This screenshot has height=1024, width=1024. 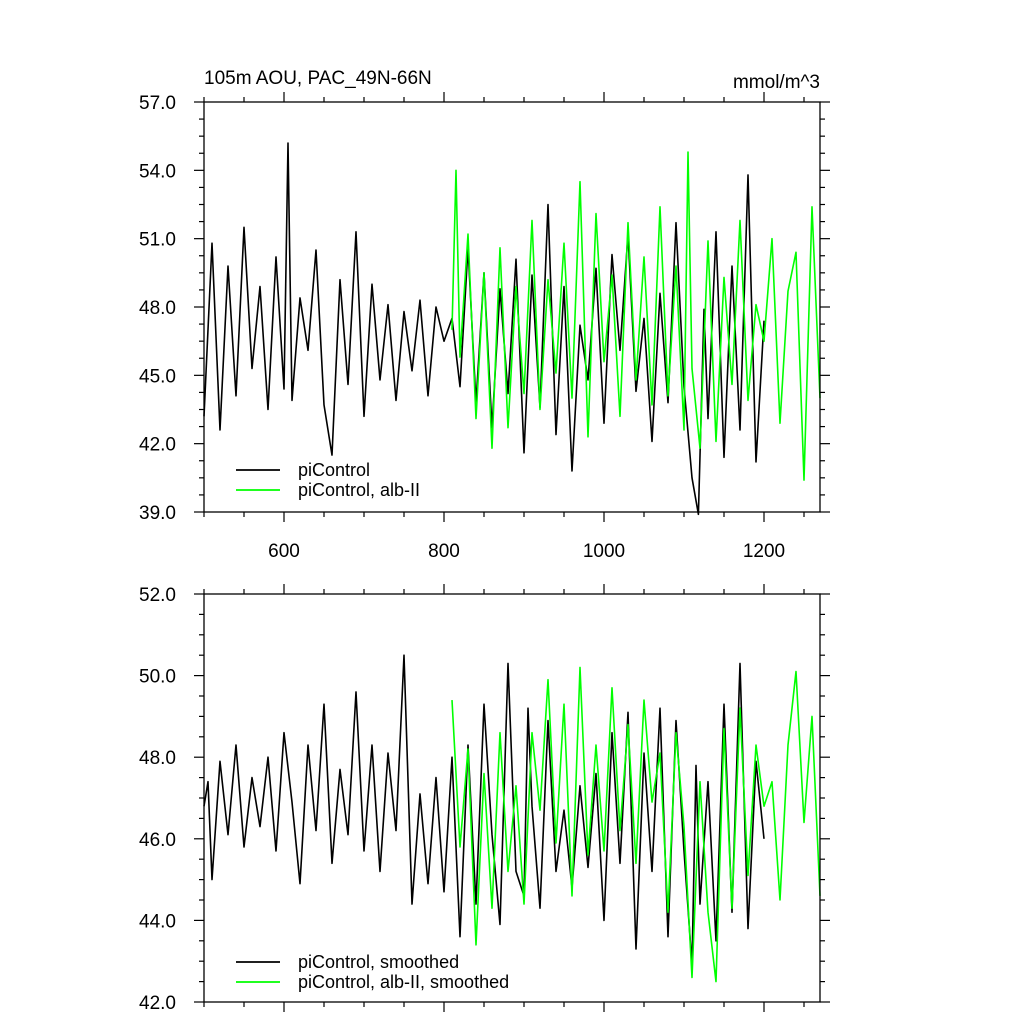 I want to click on y-tick-label: 46.0, so click(x=157, y=840).